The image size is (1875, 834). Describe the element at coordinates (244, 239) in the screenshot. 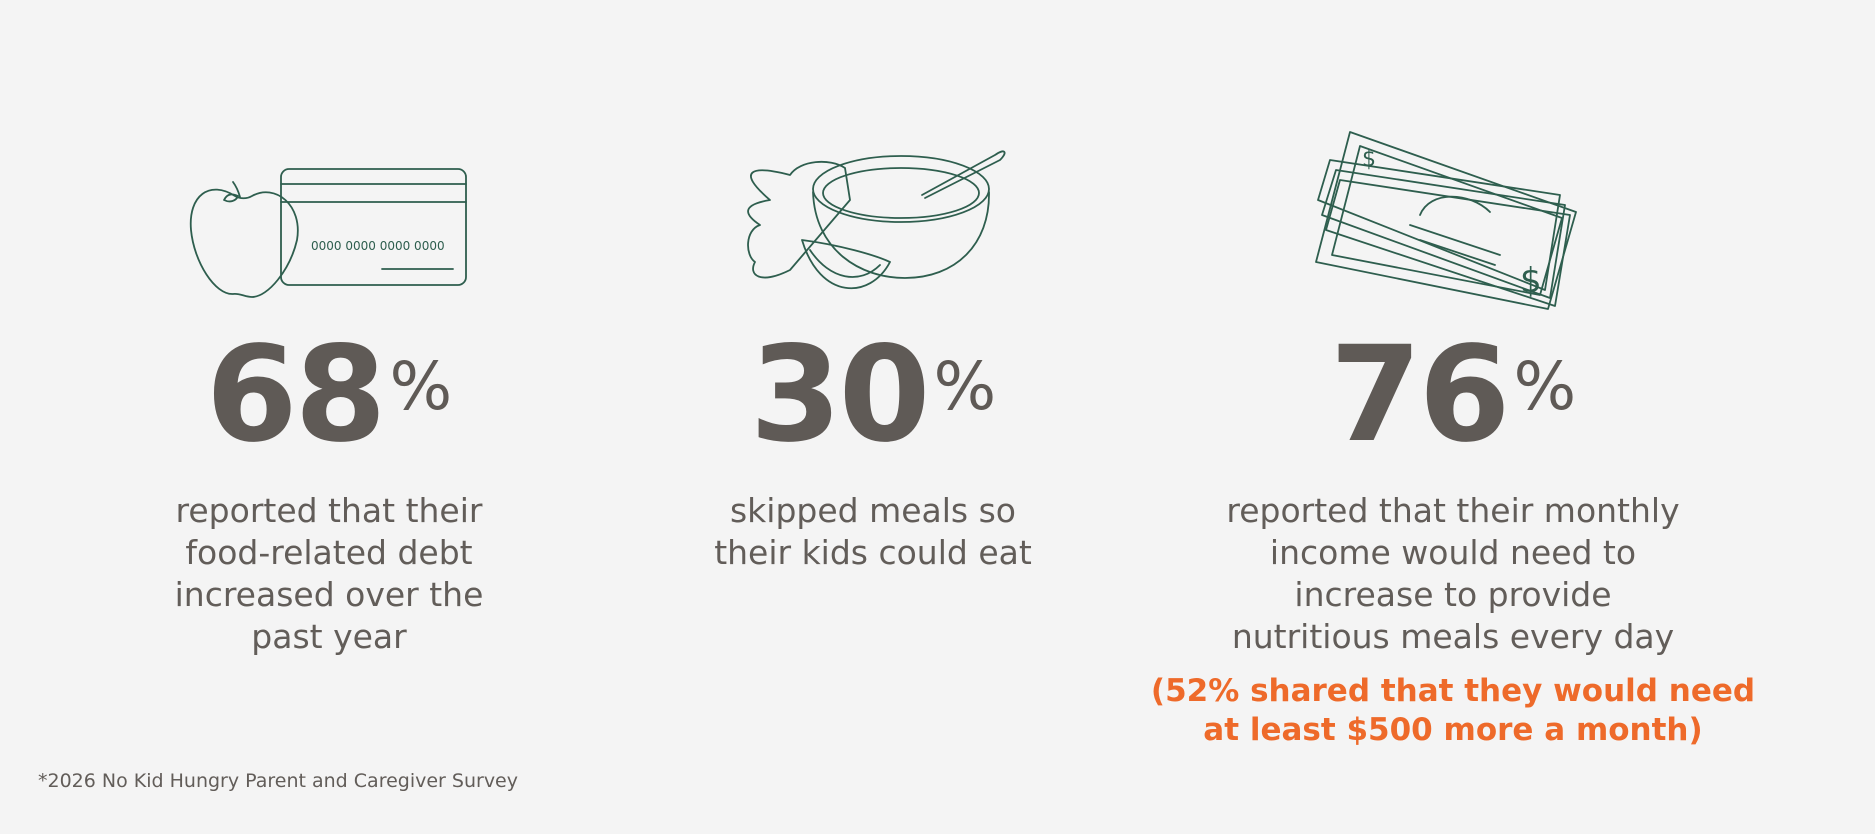

I see `apple-icon` at that location.